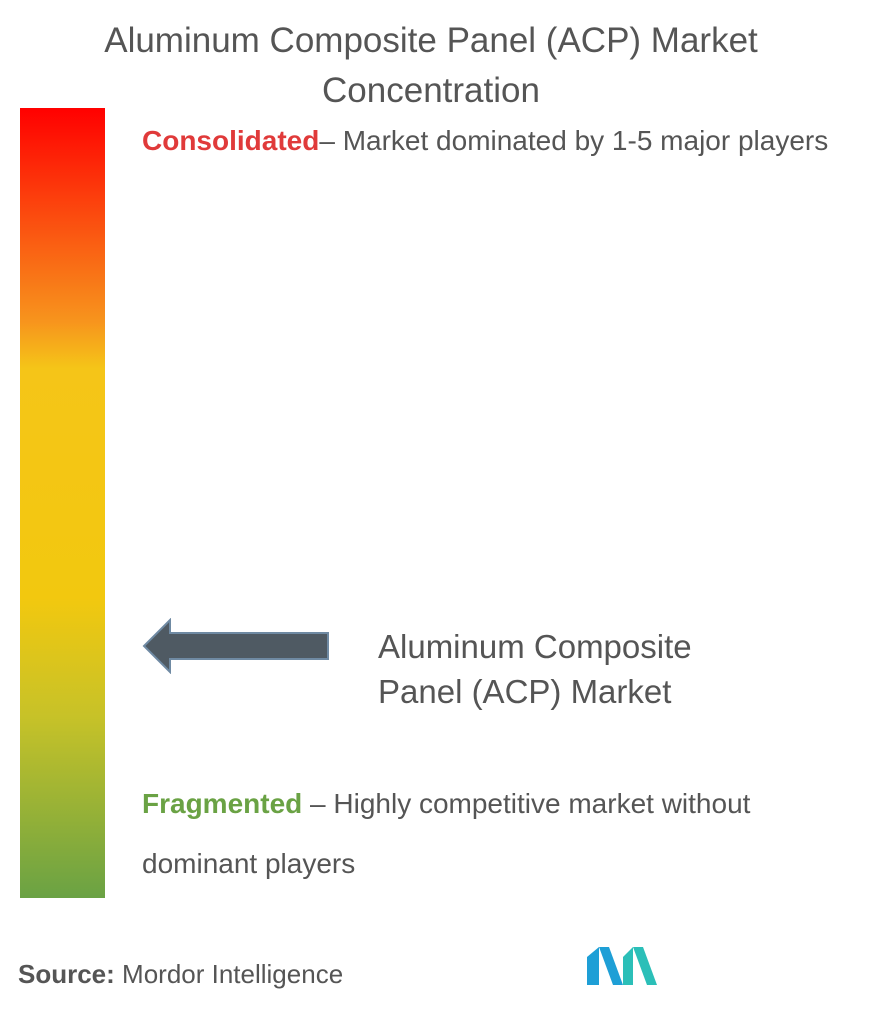  I want to click on logo-right-diagonal, so click(645, 966).